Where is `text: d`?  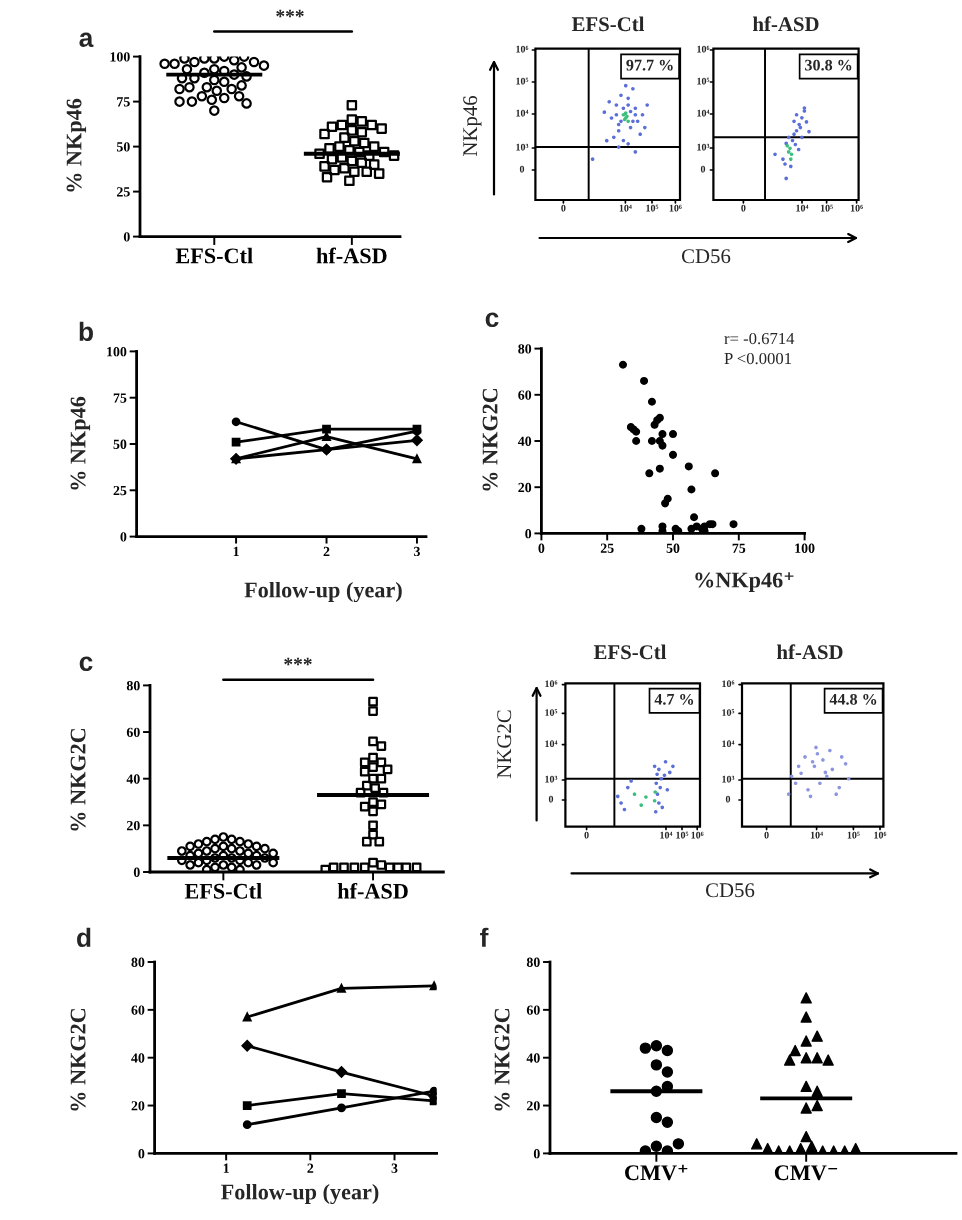
text: d is located at coordinates (84, 937).